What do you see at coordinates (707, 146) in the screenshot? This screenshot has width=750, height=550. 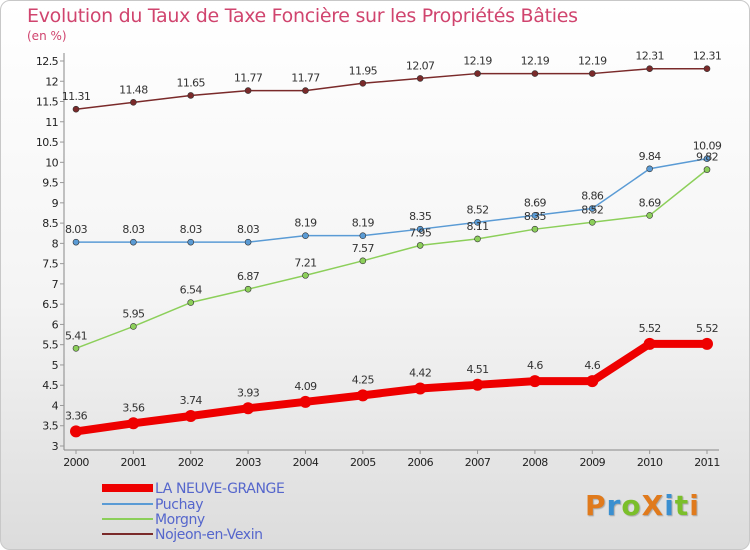 I see `data-label-puchay: 10.09` at bounding box center [707, 146].